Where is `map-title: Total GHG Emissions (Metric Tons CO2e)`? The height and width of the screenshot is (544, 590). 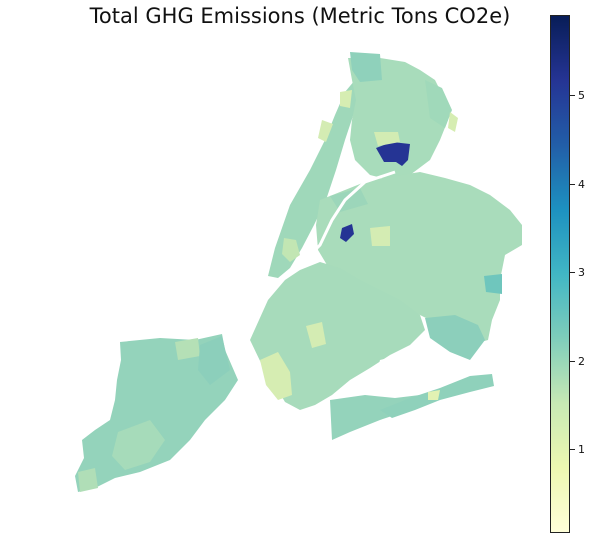
map-title: Total GHG Emissions (Metric Tons CO2e) is located at coordinates (300, 16).